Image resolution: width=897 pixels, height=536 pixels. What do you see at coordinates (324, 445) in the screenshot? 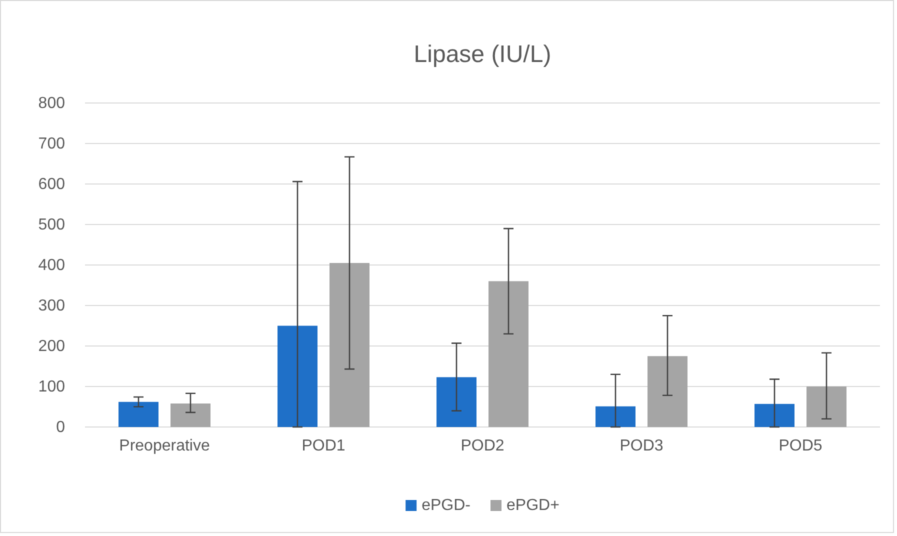
I see `x-tick-label: POD1` at bounding box center [324, 445].